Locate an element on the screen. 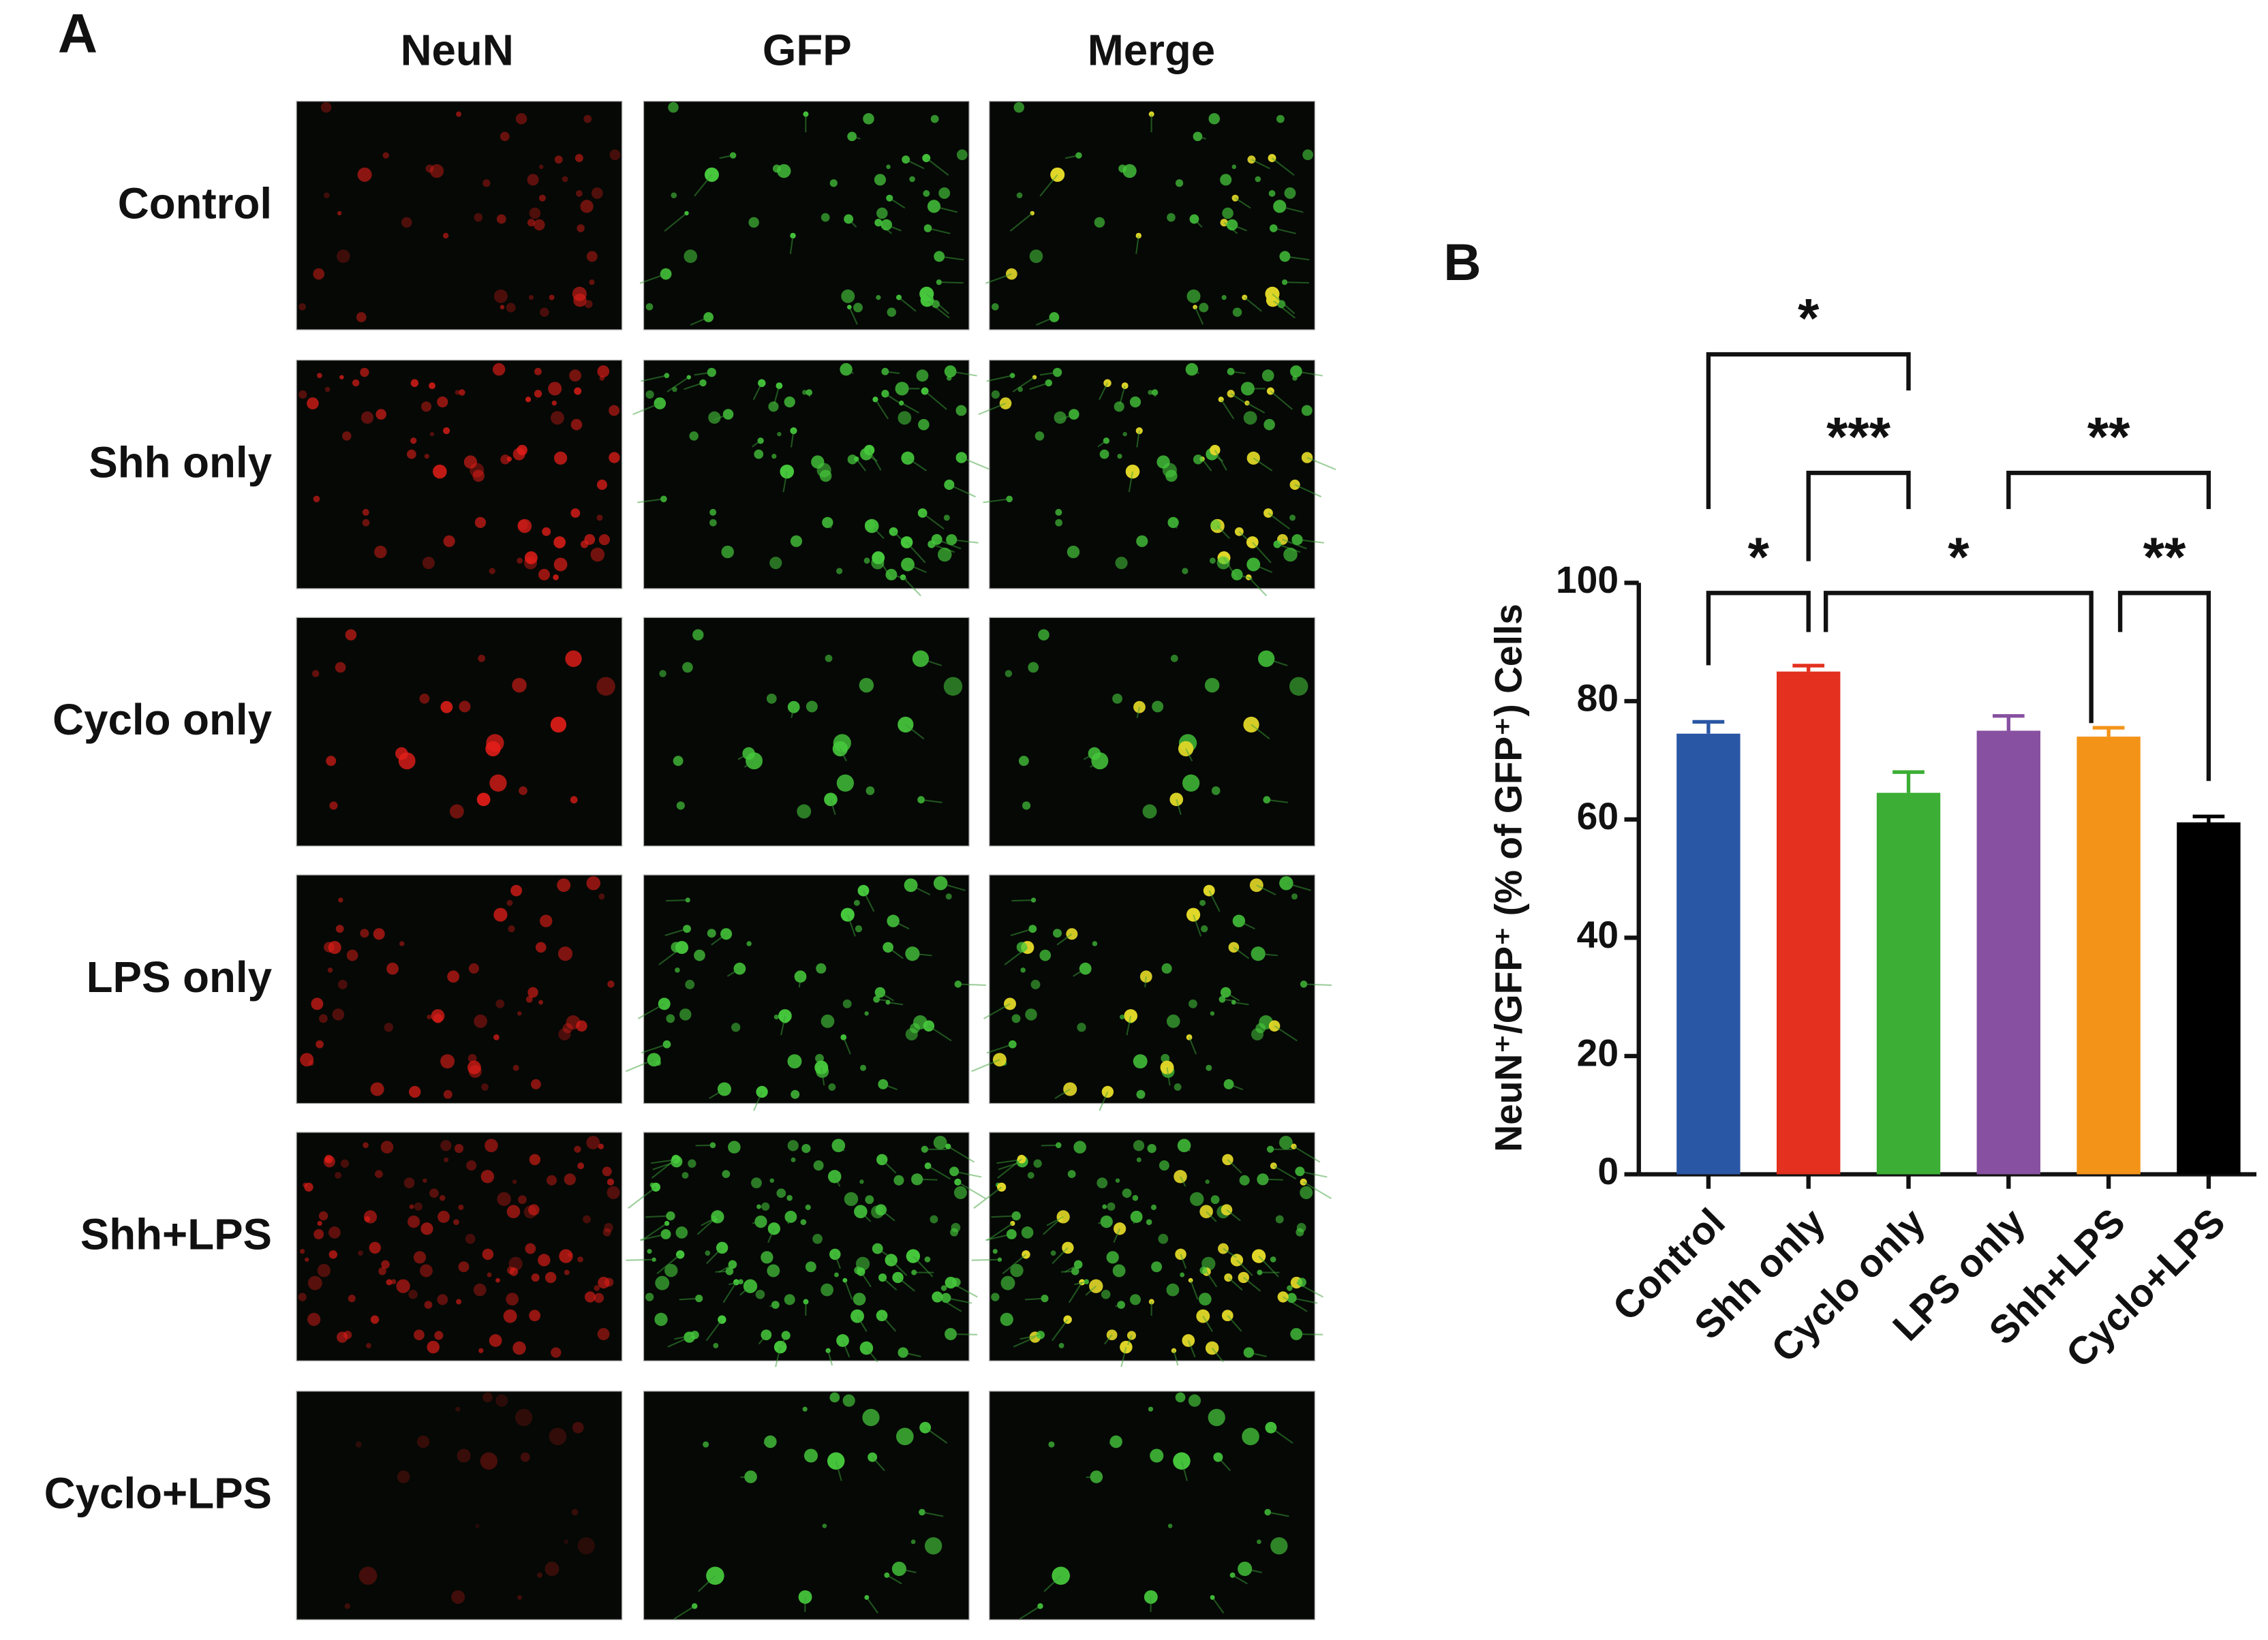  significance-label: ** is located at coordinates (2164, 558).